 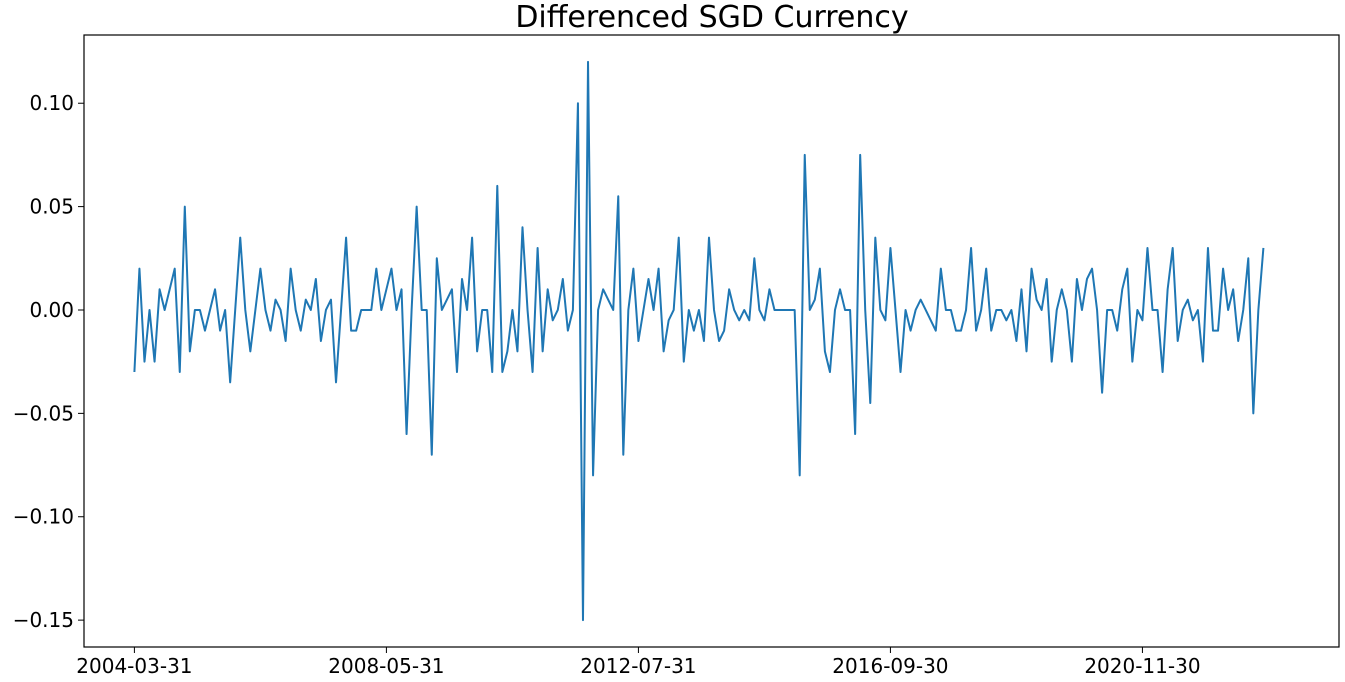 I want to click on x-tick-label: 2008-05-31, so click(x=386, y=666).